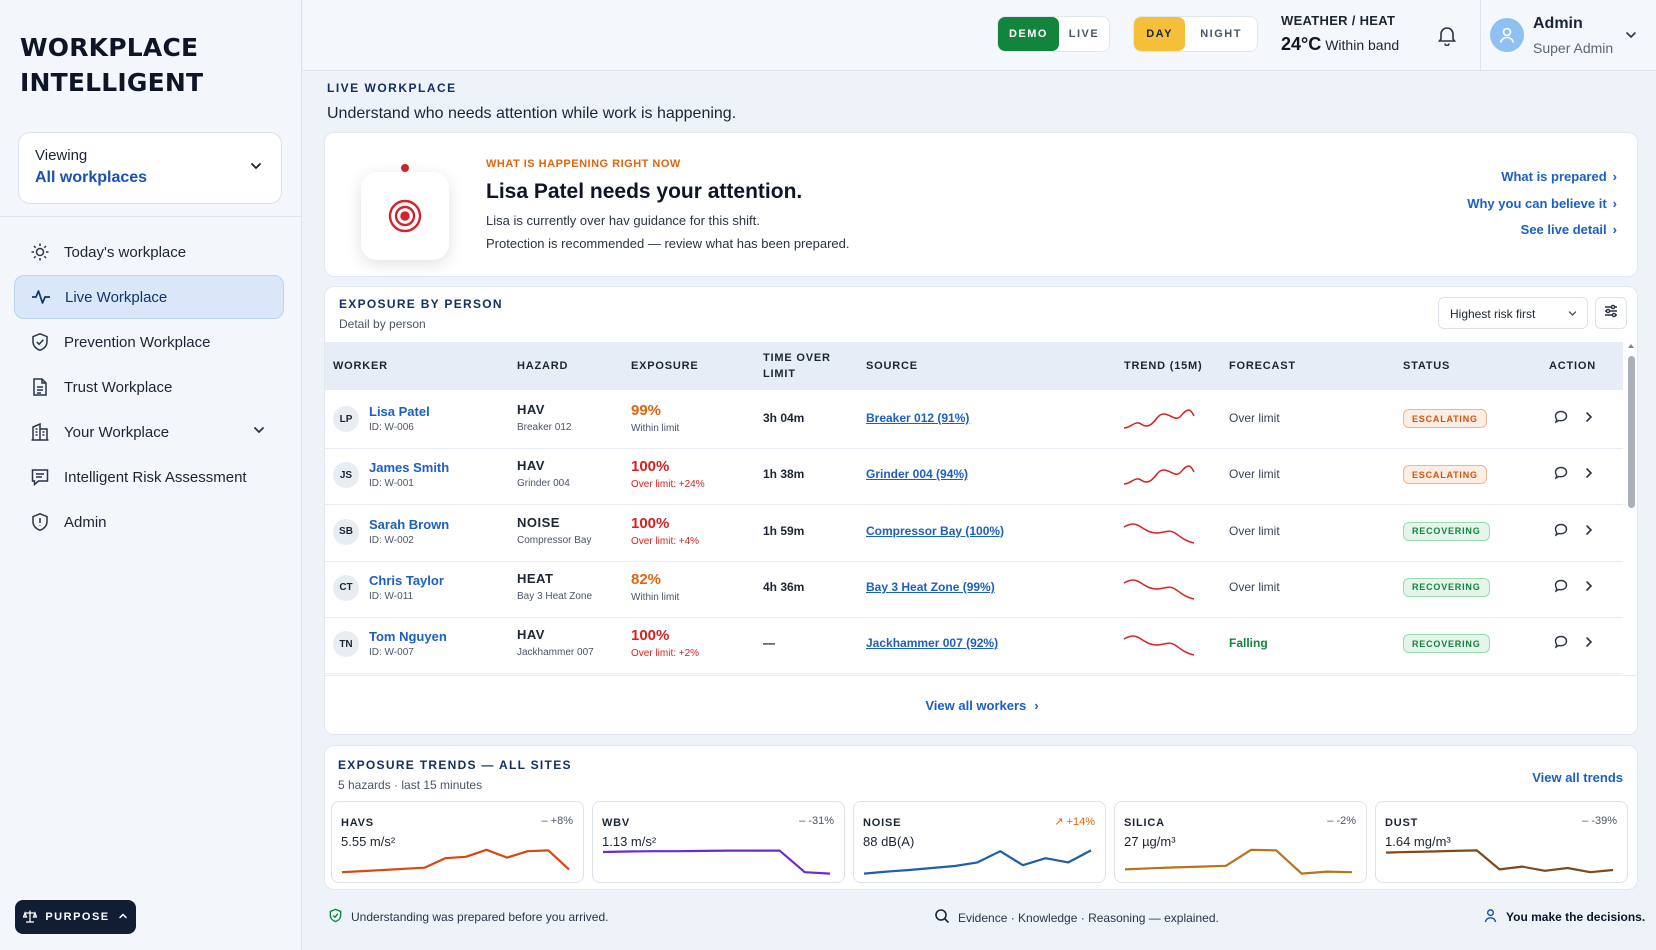  What do you see at coordinates (784, 418) in the screenshot?
I see `time-over-limit: 3h 04m` at bounding box center [784, 418].